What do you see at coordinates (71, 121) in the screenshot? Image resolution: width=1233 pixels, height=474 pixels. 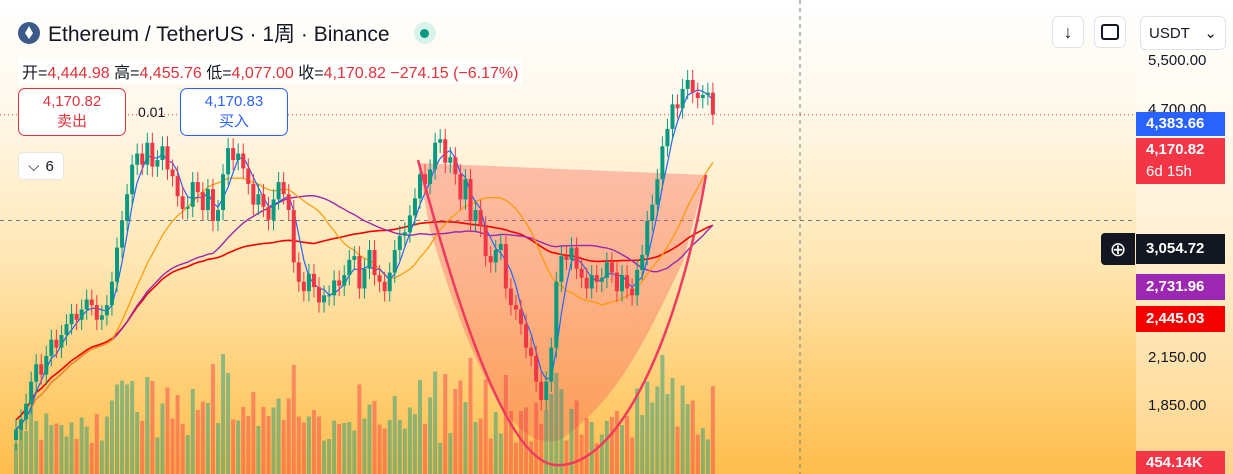 I see `sell-label: 卖出` at bounding box center [71, 121].